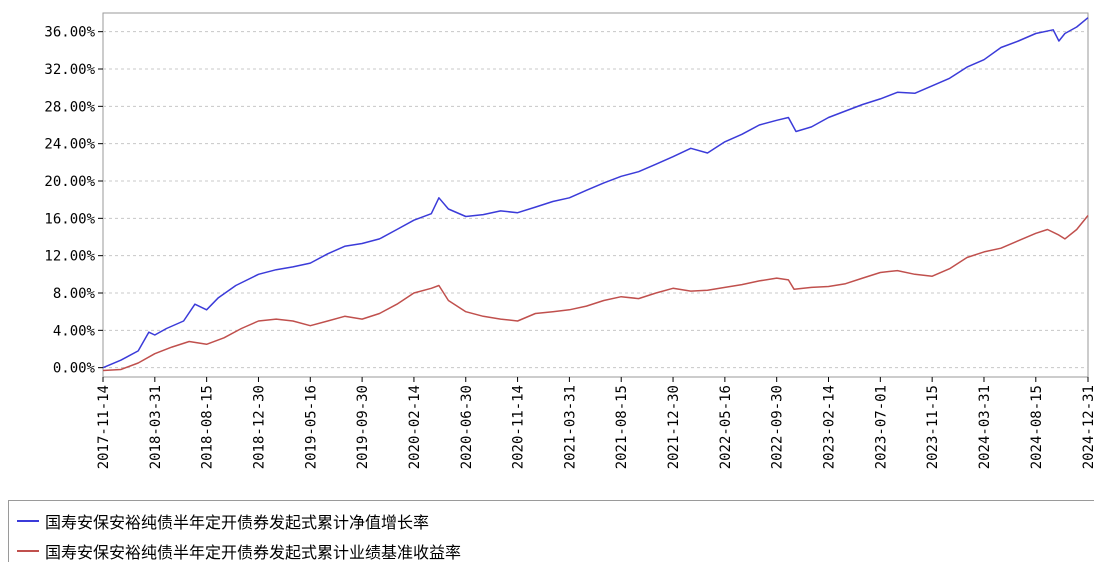 The image size is (1096, 565). Describe the element at coordinates (467, 427) in the screenshot. I see `x-tick-label: 2020-06-30` at that location.